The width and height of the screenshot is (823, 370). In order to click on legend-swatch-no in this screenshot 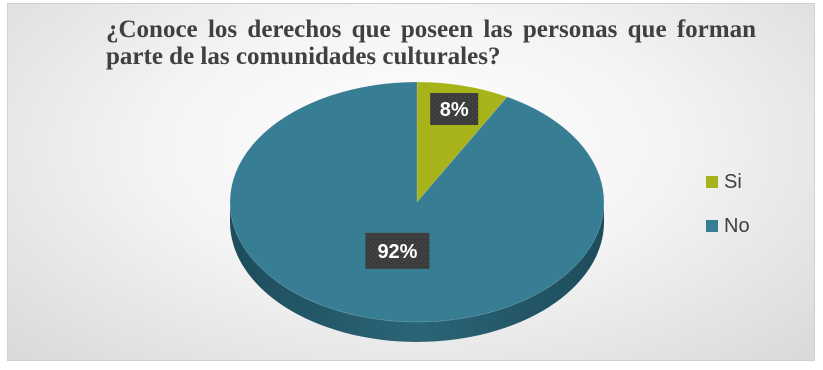, I will do `click(712, 226)`.